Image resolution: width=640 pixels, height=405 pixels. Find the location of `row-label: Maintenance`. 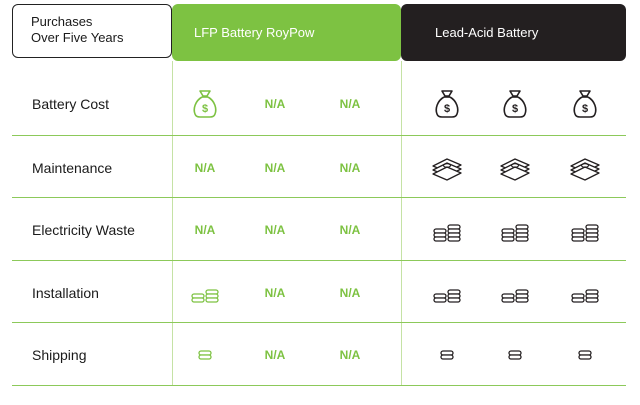

row-label: Maintenance is located at coordinates (72, 167).